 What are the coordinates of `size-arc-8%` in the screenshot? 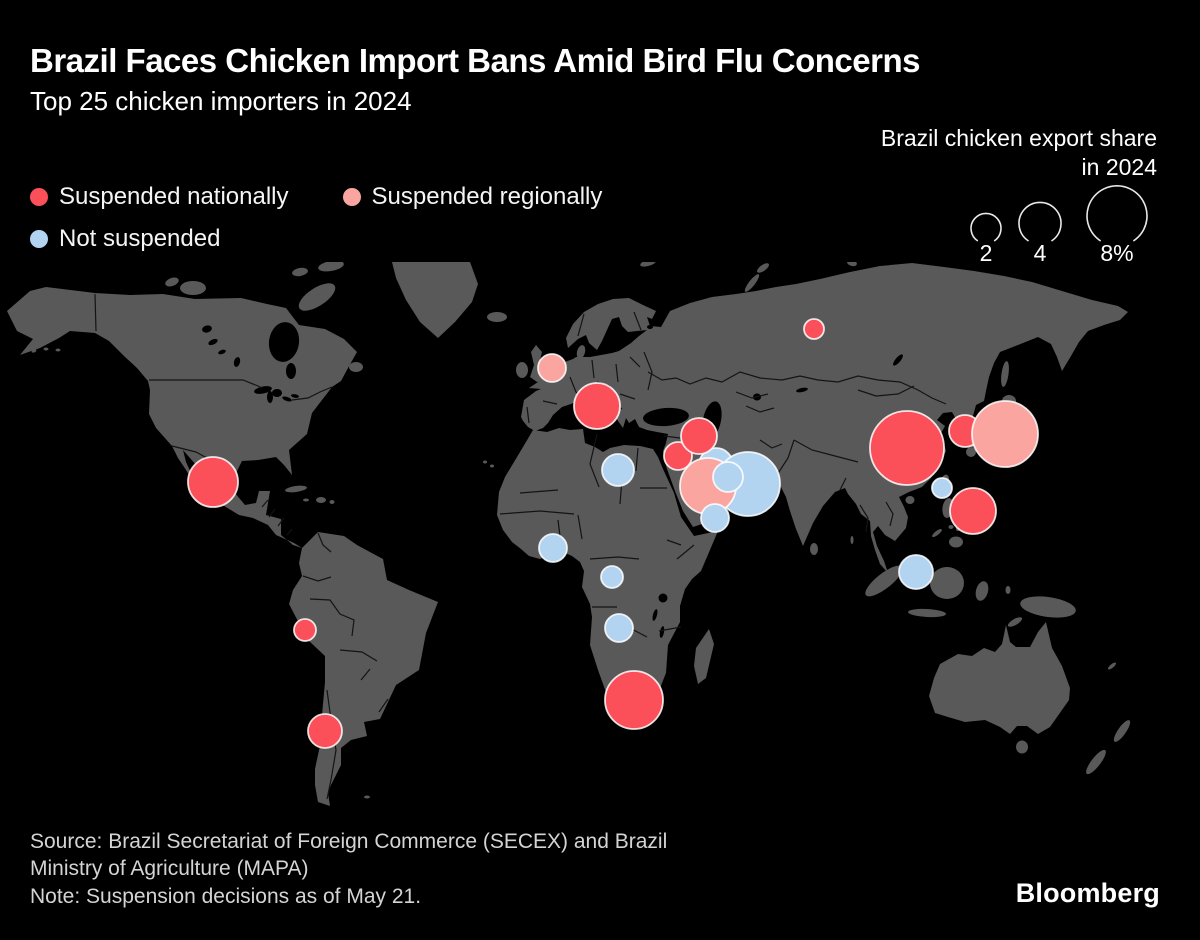 It's located at (1117, 213).